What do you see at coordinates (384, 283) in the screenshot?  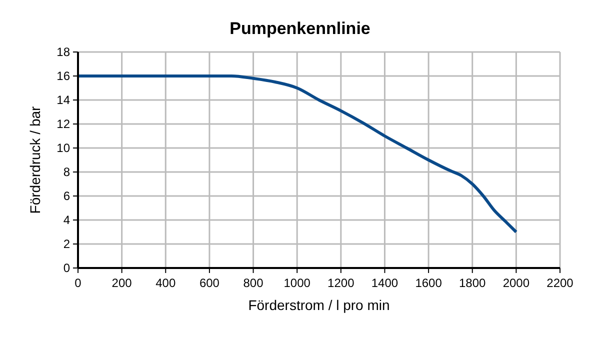 I see `x-tick-label: 1400` at bounding box center [384, 283].